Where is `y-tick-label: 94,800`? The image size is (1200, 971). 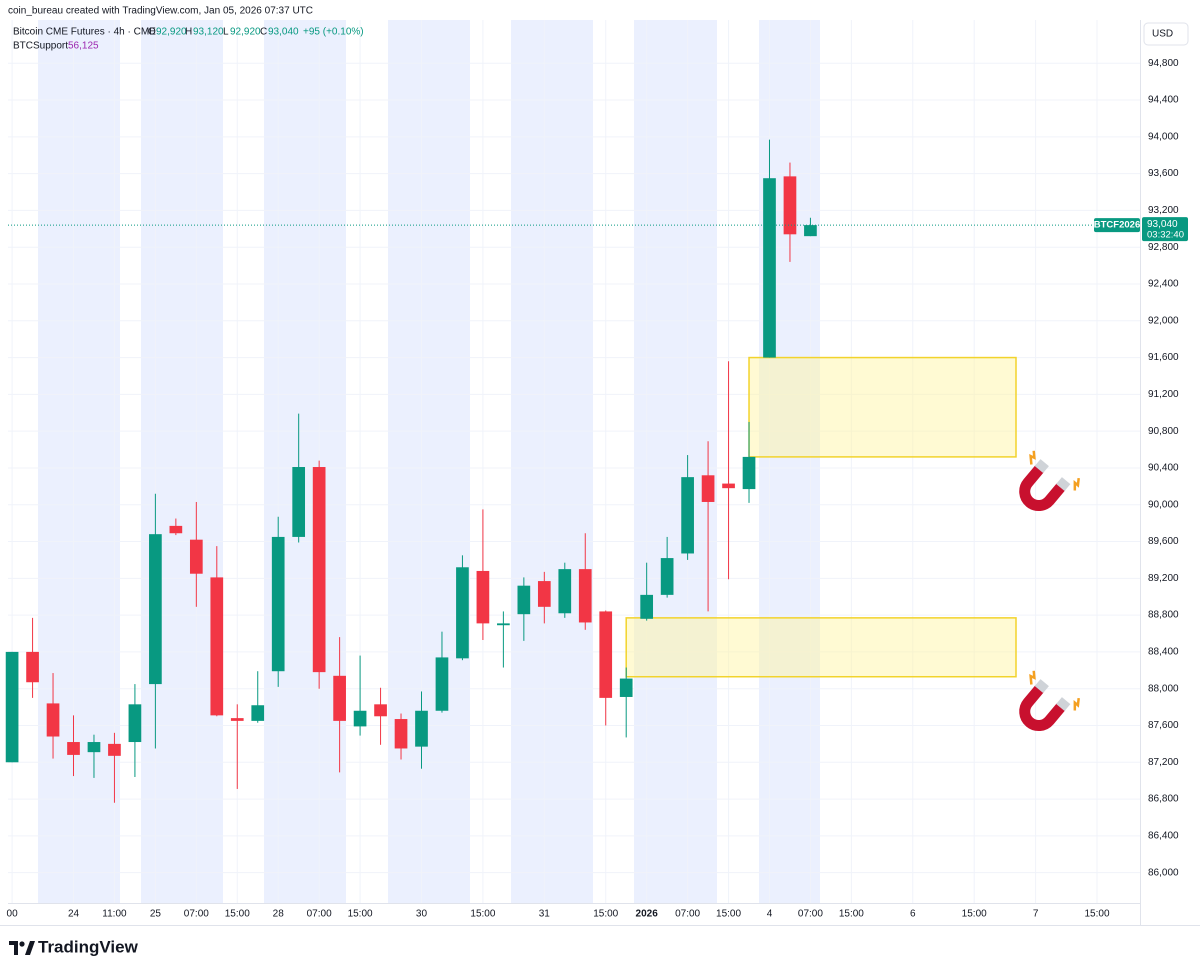
y-tick-label: 94,800 is located at coordinates (1163, 63).